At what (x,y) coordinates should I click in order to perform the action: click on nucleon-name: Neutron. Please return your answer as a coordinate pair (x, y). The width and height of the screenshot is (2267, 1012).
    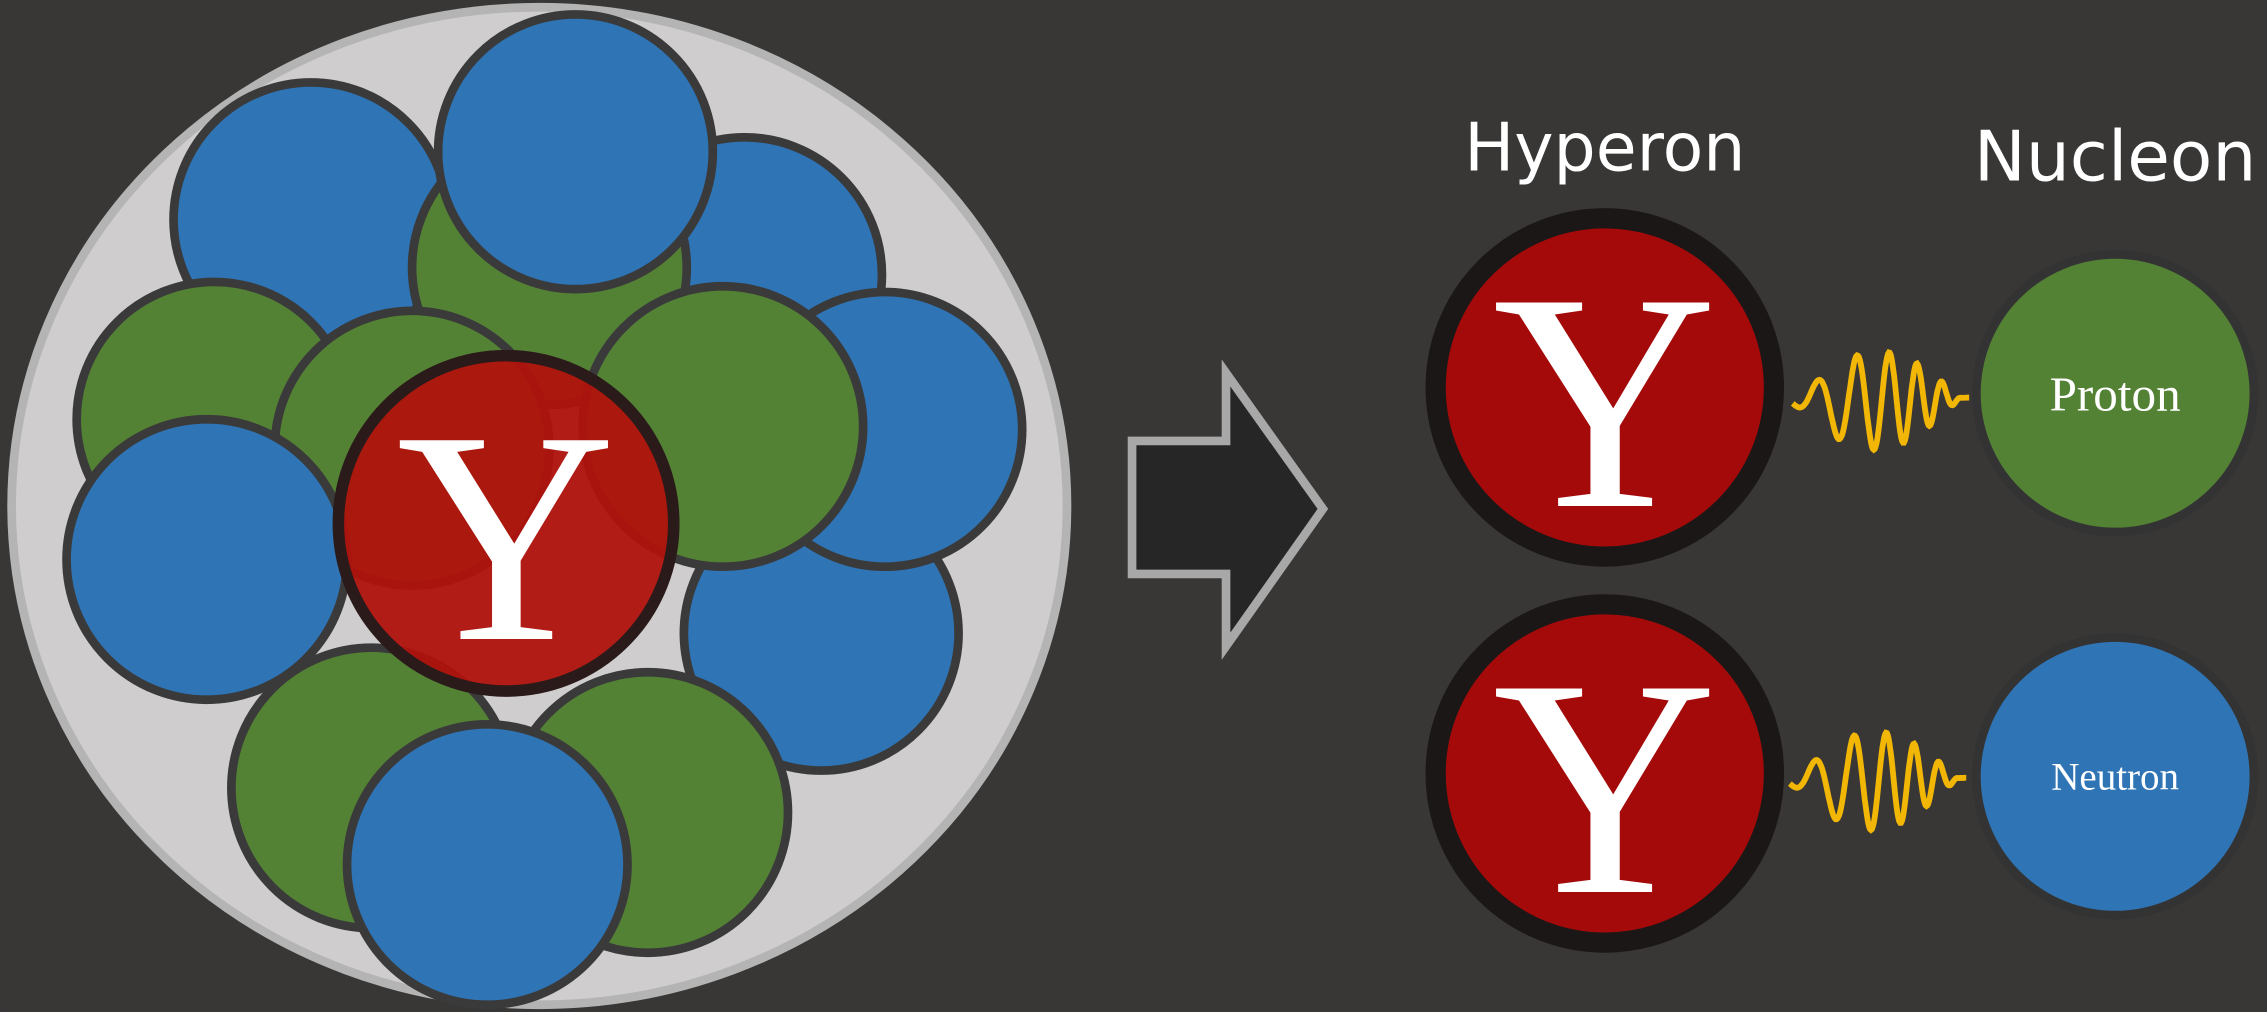
    Looking at the image, I should click on (2115, 776).